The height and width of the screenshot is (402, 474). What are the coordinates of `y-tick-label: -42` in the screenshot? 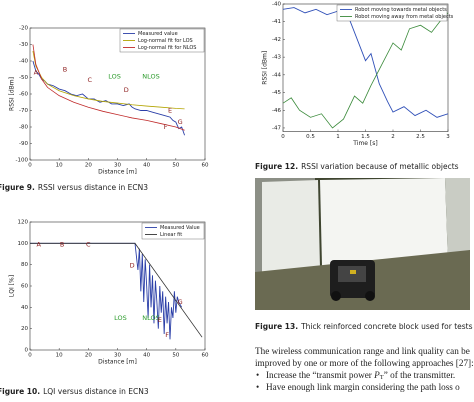 It's located at (276, 40).